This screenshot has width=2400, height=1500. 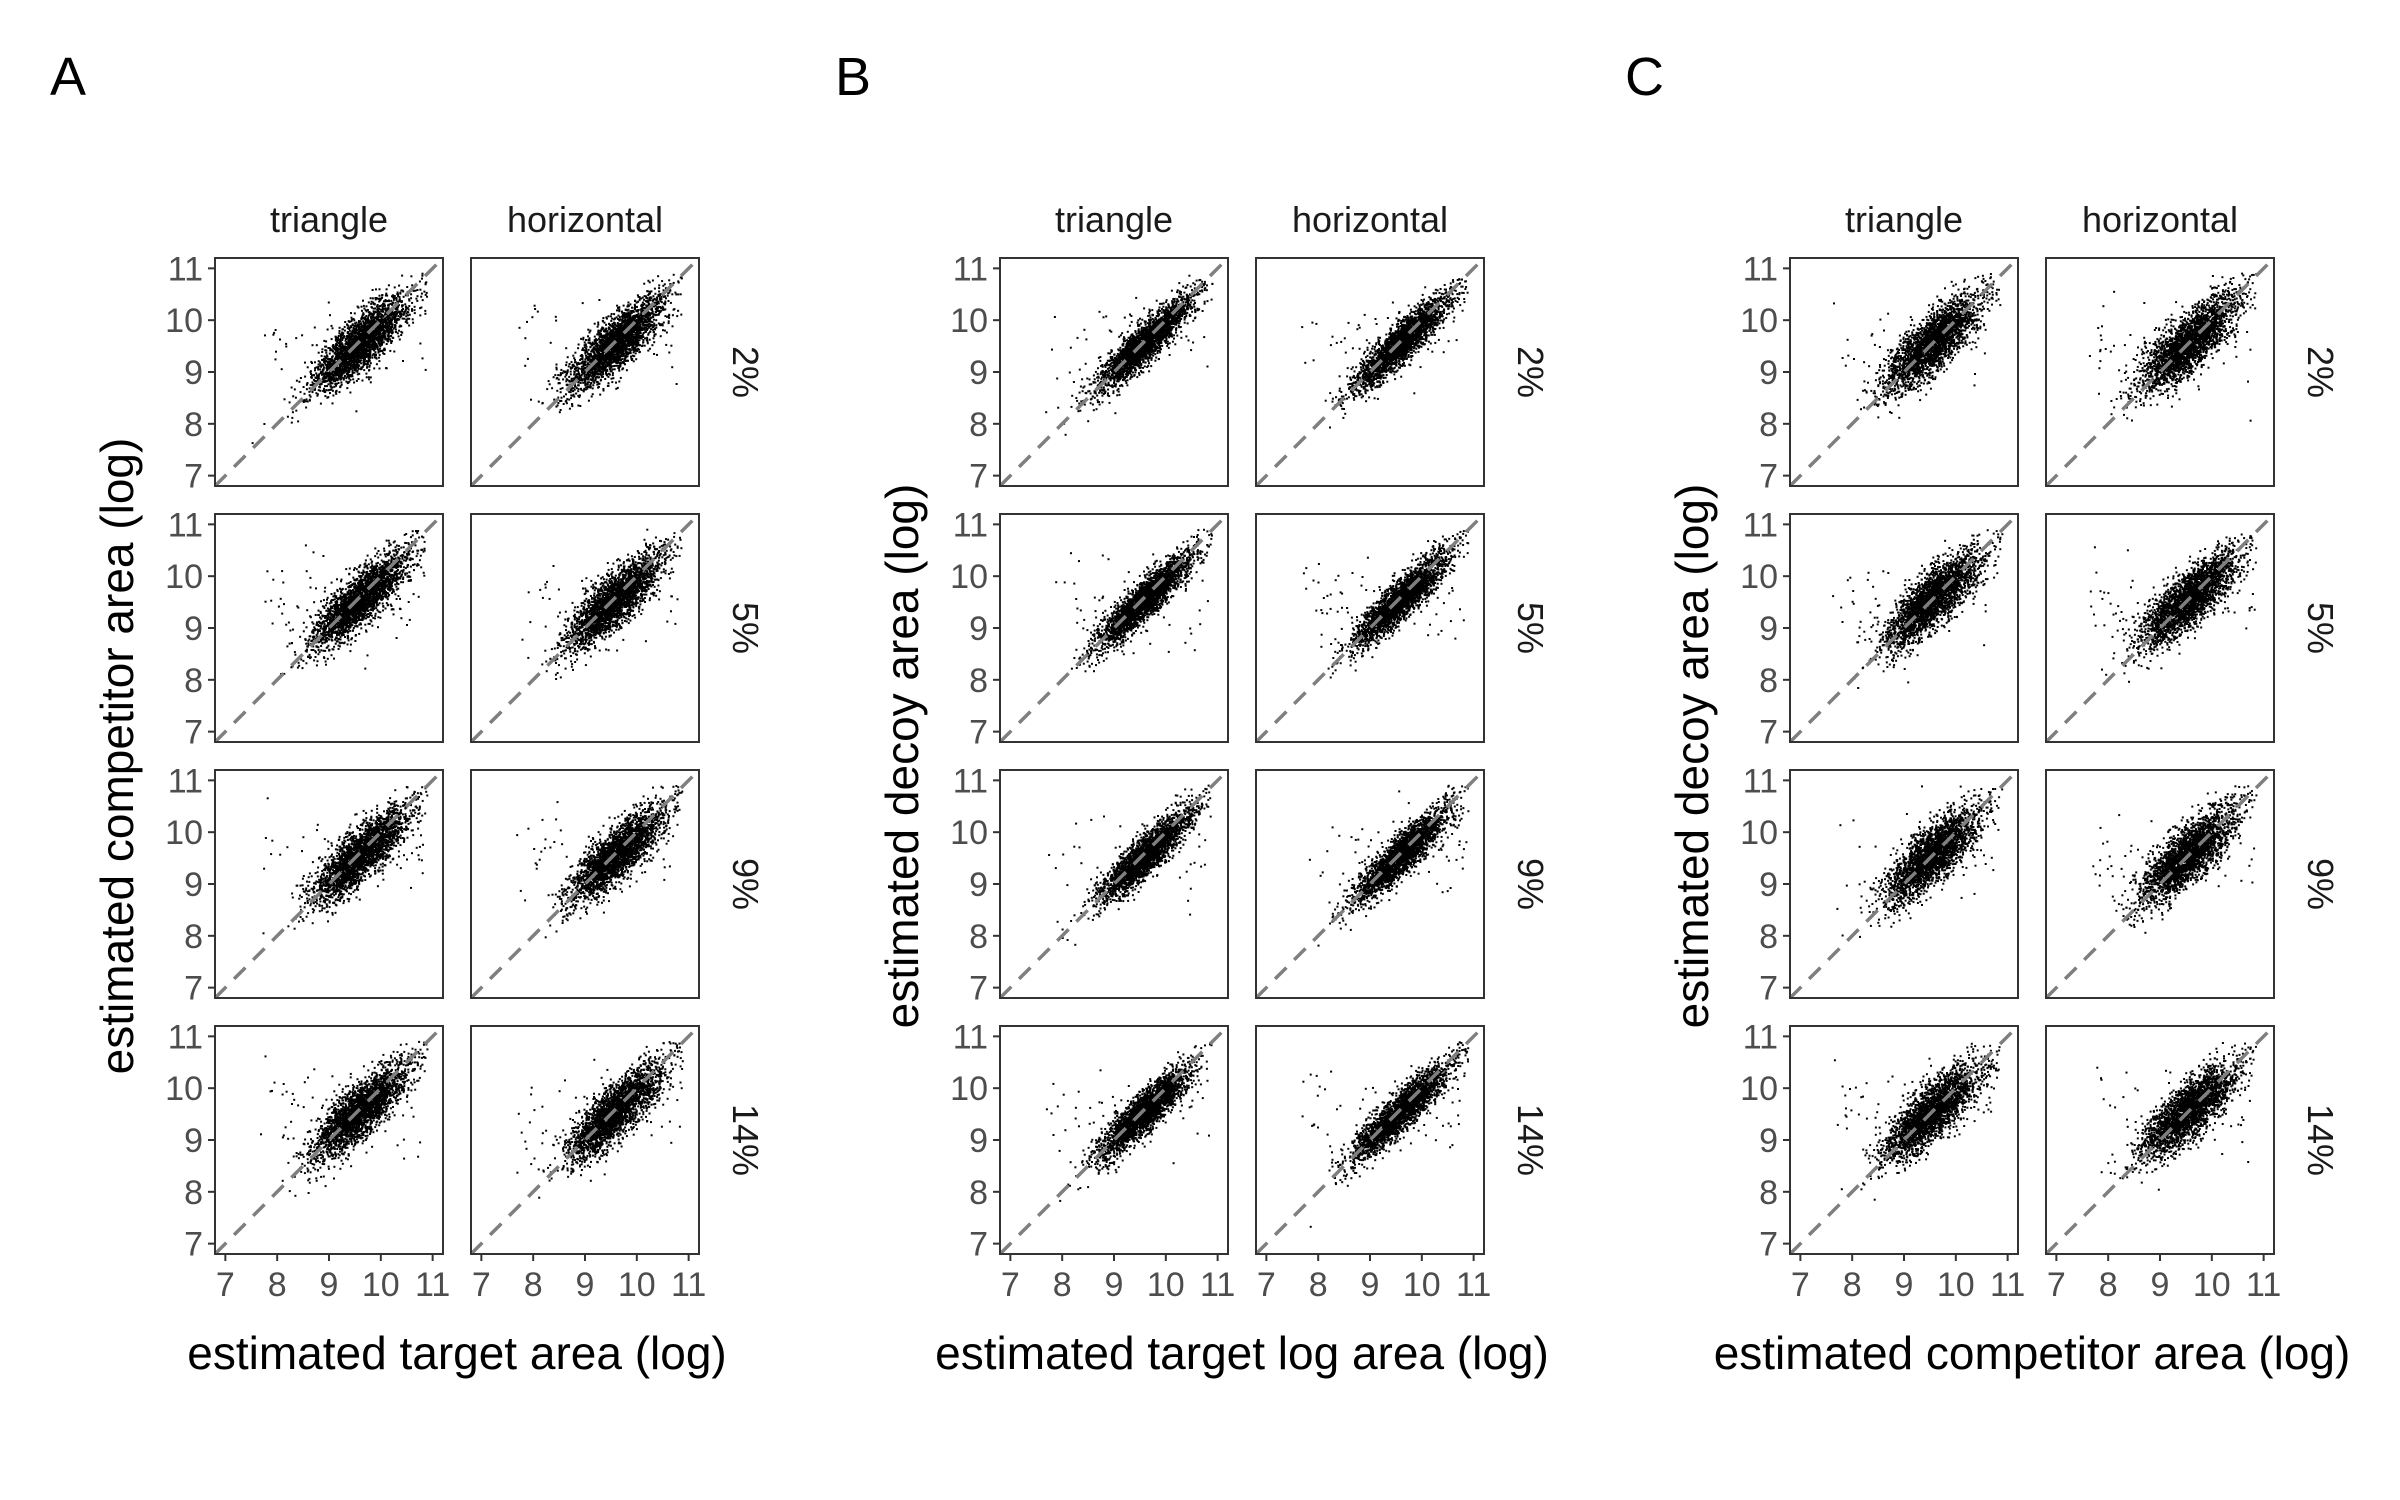 What do you see at coordinates (185, 269) in the screenshot?
I see `y-tick-label: 11` at bounding box center [185, 269].